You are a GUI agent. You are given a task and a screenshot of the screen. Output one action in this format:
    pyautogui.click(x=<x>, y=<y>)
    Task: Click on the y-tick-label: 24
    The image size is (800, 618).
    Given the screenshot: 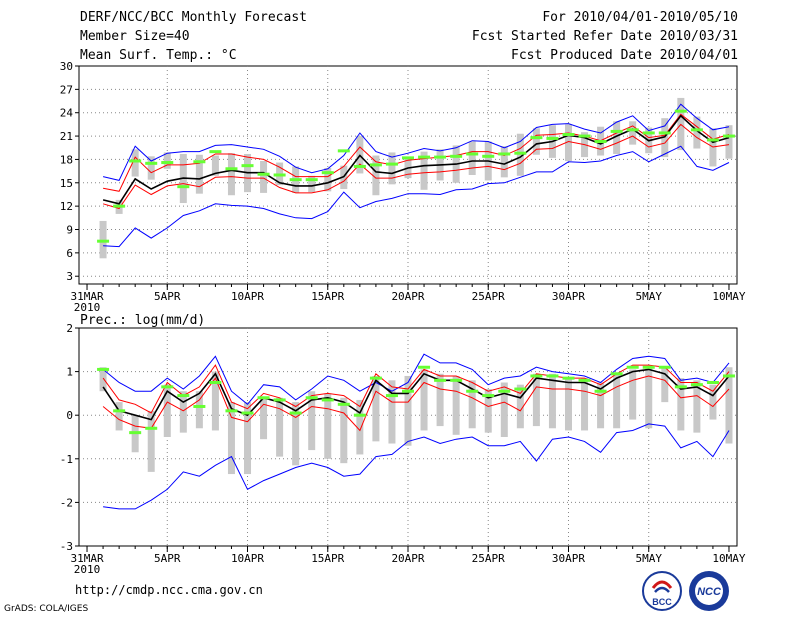 What is the action you would take?
    pyautogui.click(x=67, y=113)
    